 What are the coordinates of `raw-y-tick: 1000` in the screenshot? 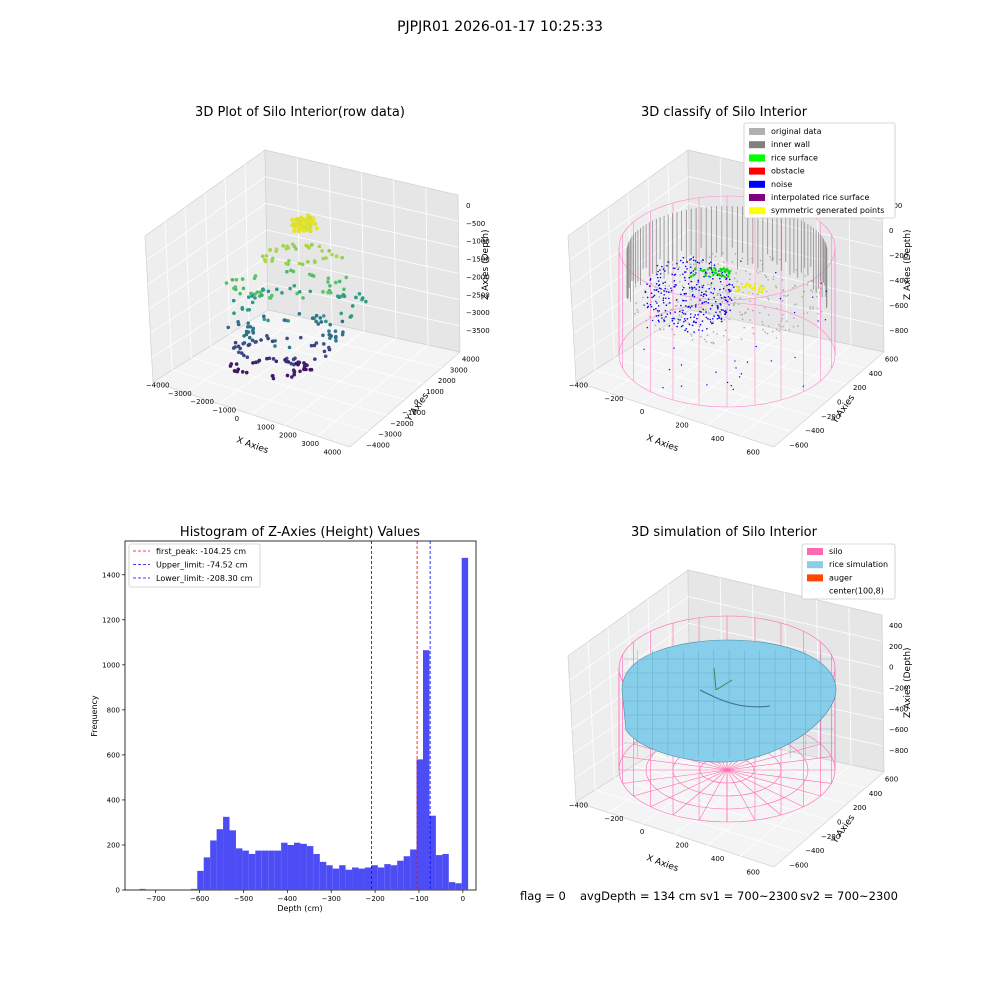 It's located at (435, 392).